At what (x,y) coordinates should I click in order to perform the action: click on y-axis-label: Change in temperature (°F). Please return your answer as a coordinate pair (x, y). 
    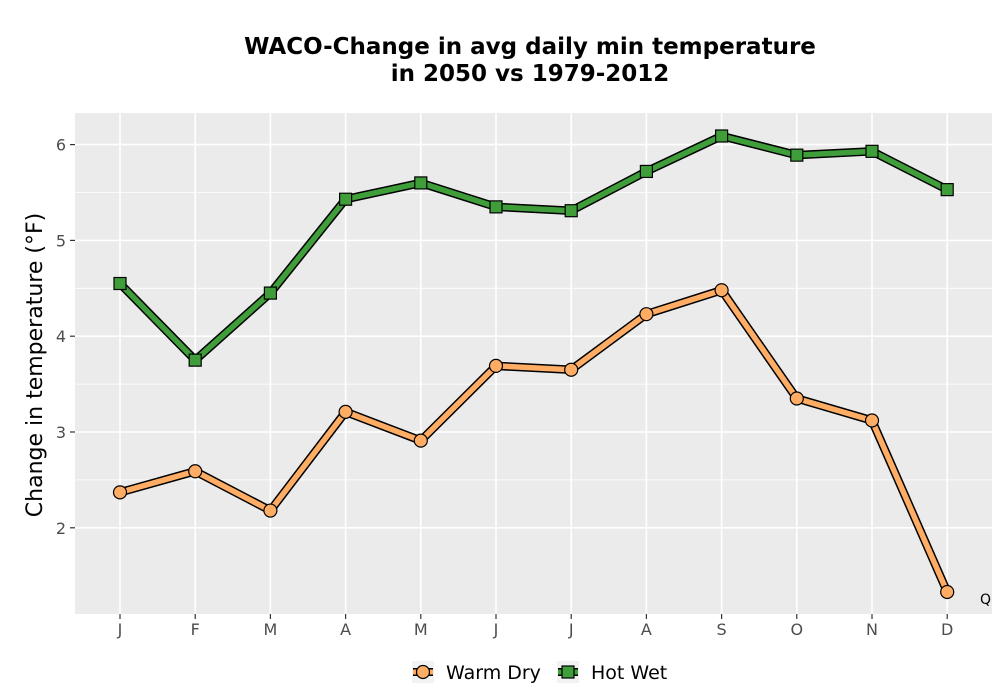
    Looking at the image, I should click on (35, 365).